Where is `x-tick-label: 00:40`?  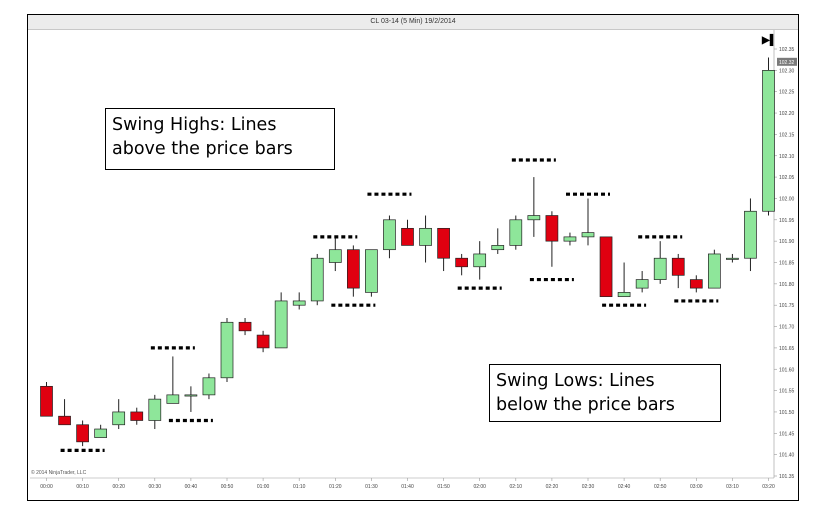 x-tick-label: 00:40 is located at coordinates (191, 487).